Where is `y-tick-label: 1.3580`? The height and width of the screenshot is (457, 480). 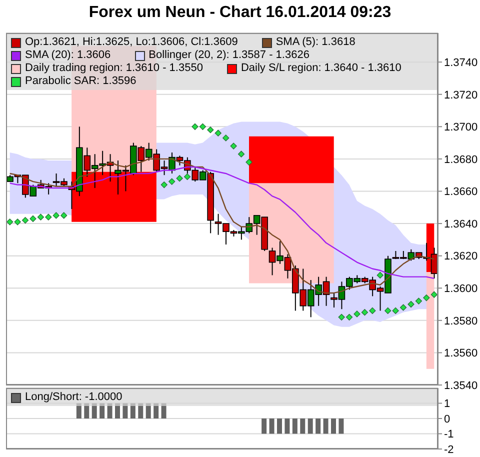 y-tick-label: 1.3580 is located at coordinates (461, 321).